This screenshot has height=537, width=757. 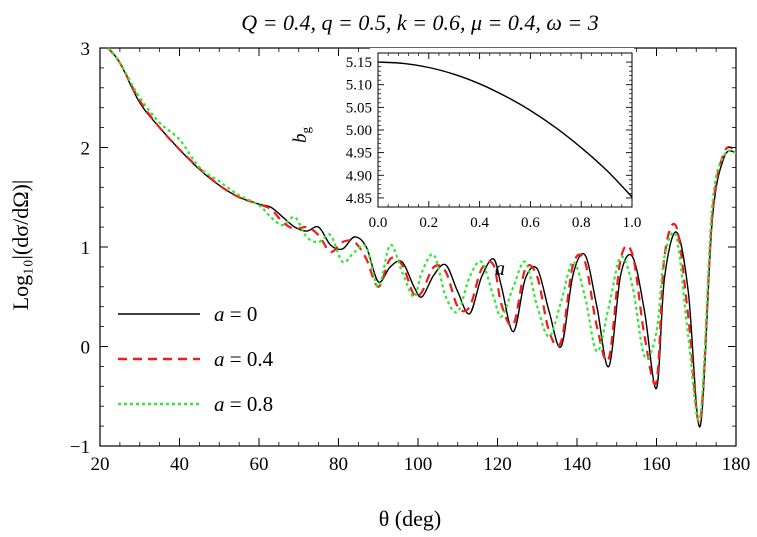 I want to click on inset-background, so click(x=502, y=131).